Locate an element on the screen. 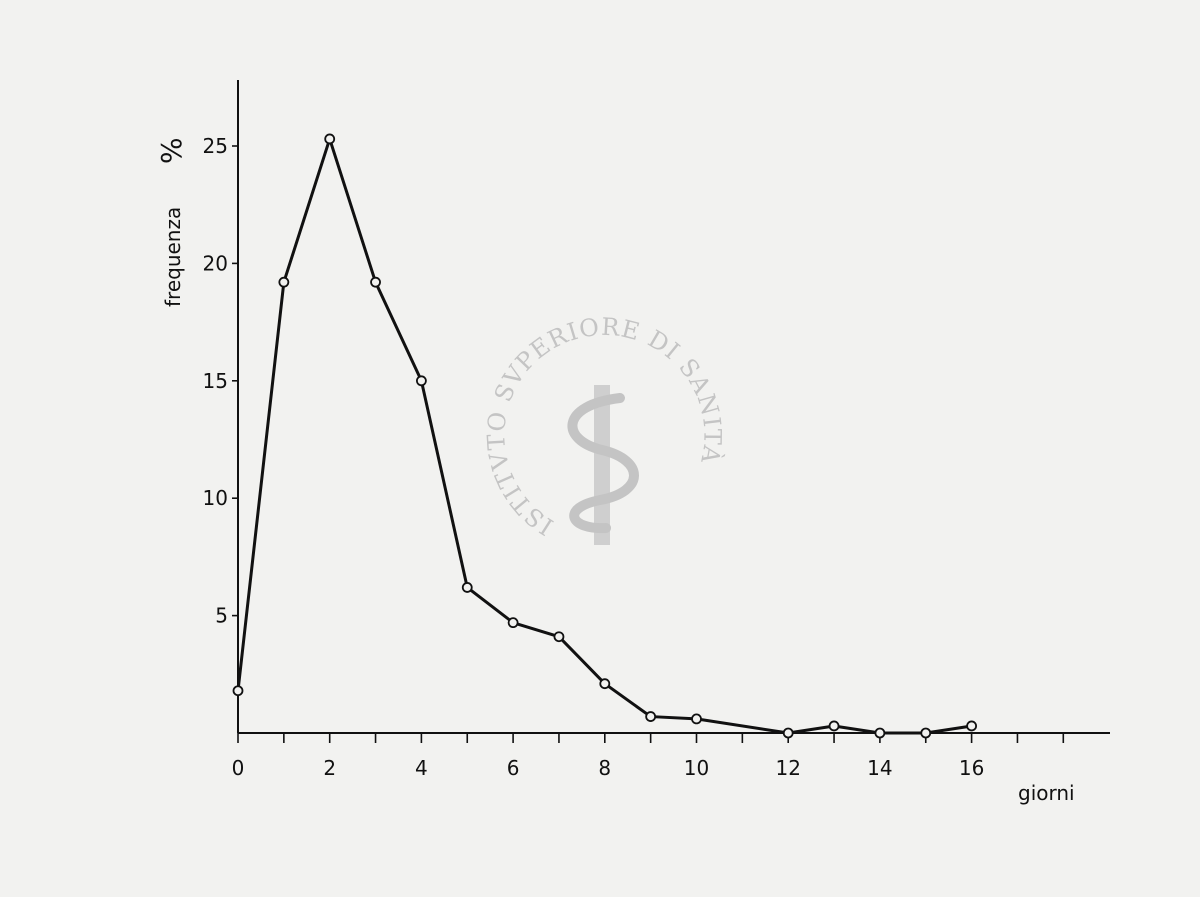 The image size is (1200, 897). x-tick-label: 12 is located at coordinates (787, 768).